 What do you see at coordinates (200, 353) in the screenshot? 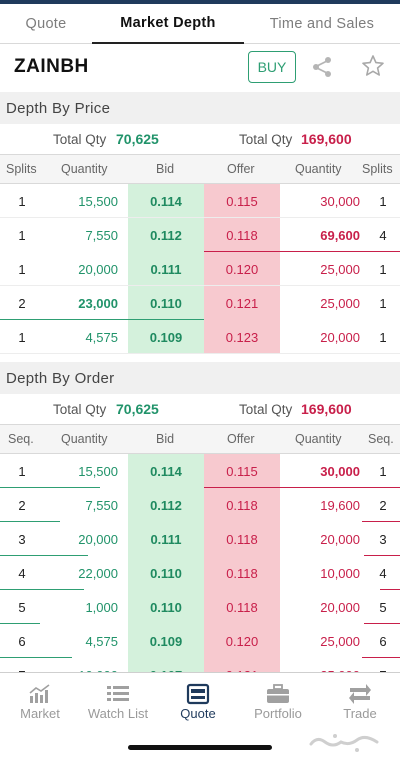
I see `row-divider` at bounding box center [200, 353].